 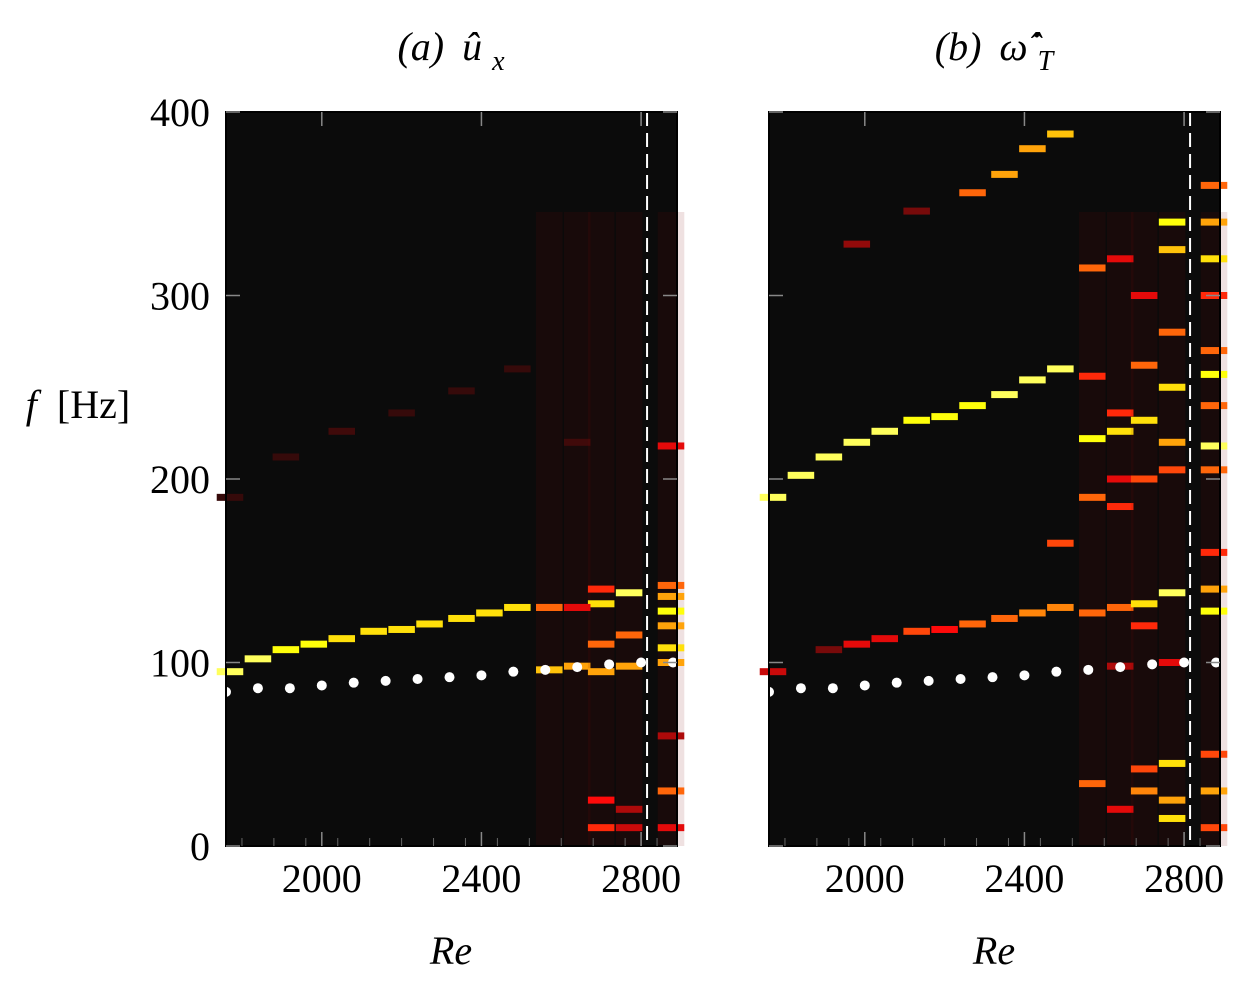 I want to click on panel-a-y-tick-label: 400, so click(x=180, y=112).